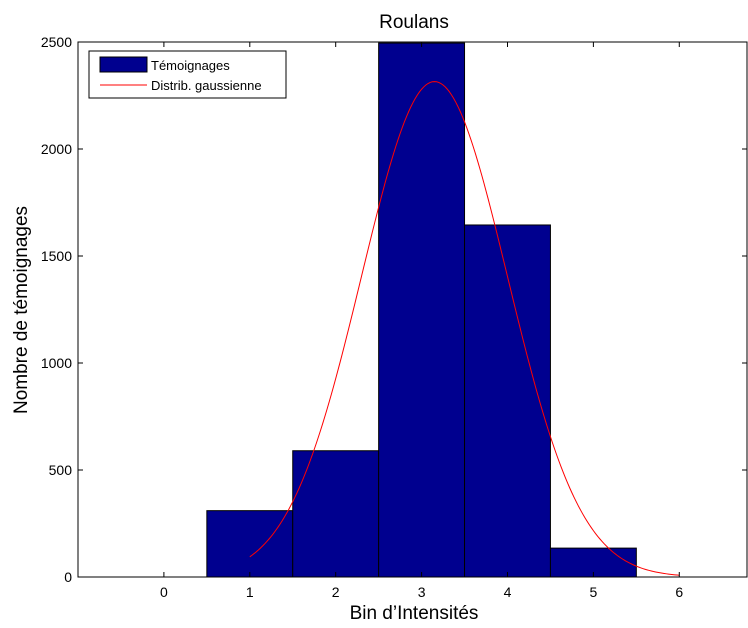 This screenshot has width=748, height=628. I want to click on y-tick-label: 1000, so click(56, 363).